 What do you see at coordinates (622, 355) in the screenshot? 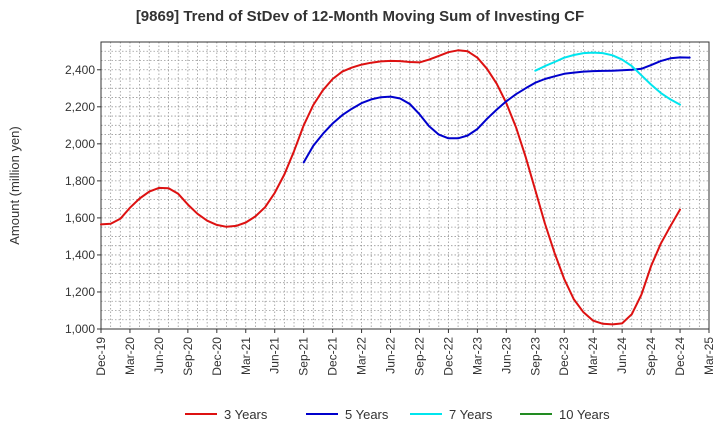
I see `x-tick-label: Jun-24` at bounding box center [622, 355].